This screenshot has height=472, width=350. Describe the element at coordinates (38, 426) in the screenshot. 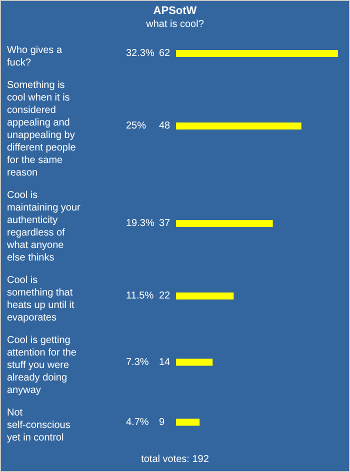

I see `y-tick-label: Not self-conscious yet in control` at that location.